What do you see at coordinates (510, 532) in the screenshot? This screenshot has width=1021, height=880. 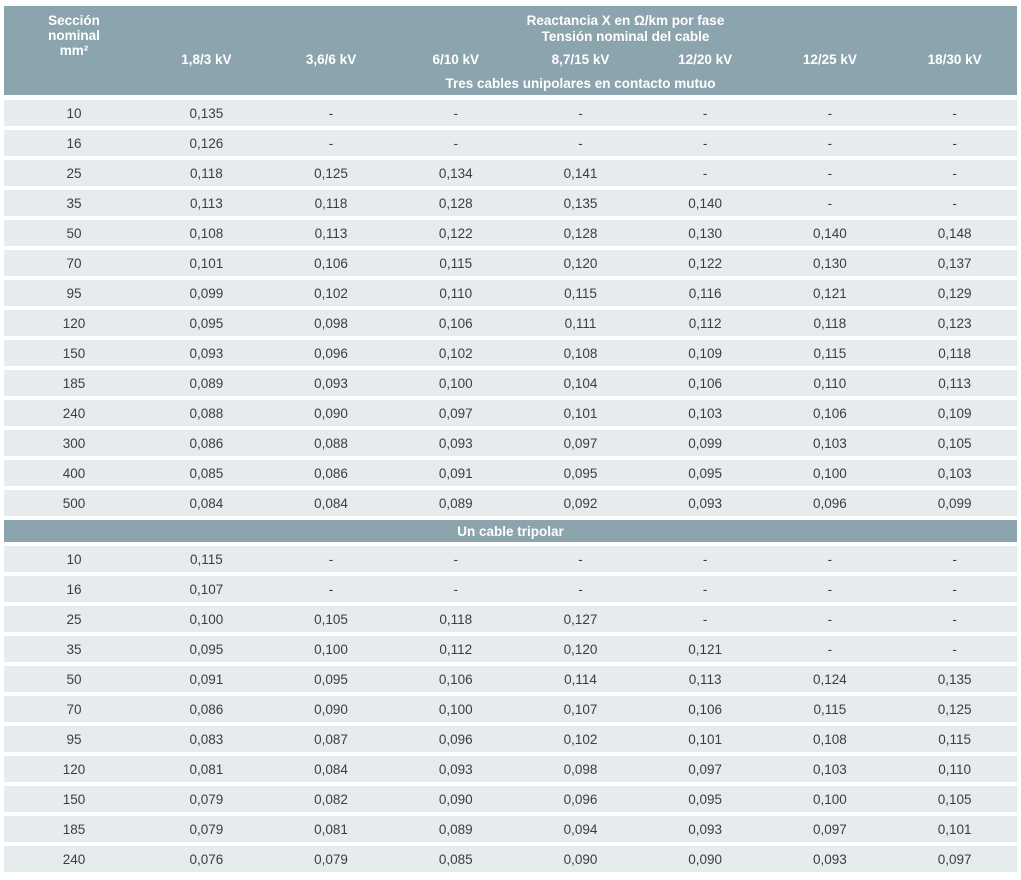 I see `section-header-title: Un cable tripolar` at bounding box center [510, 532].